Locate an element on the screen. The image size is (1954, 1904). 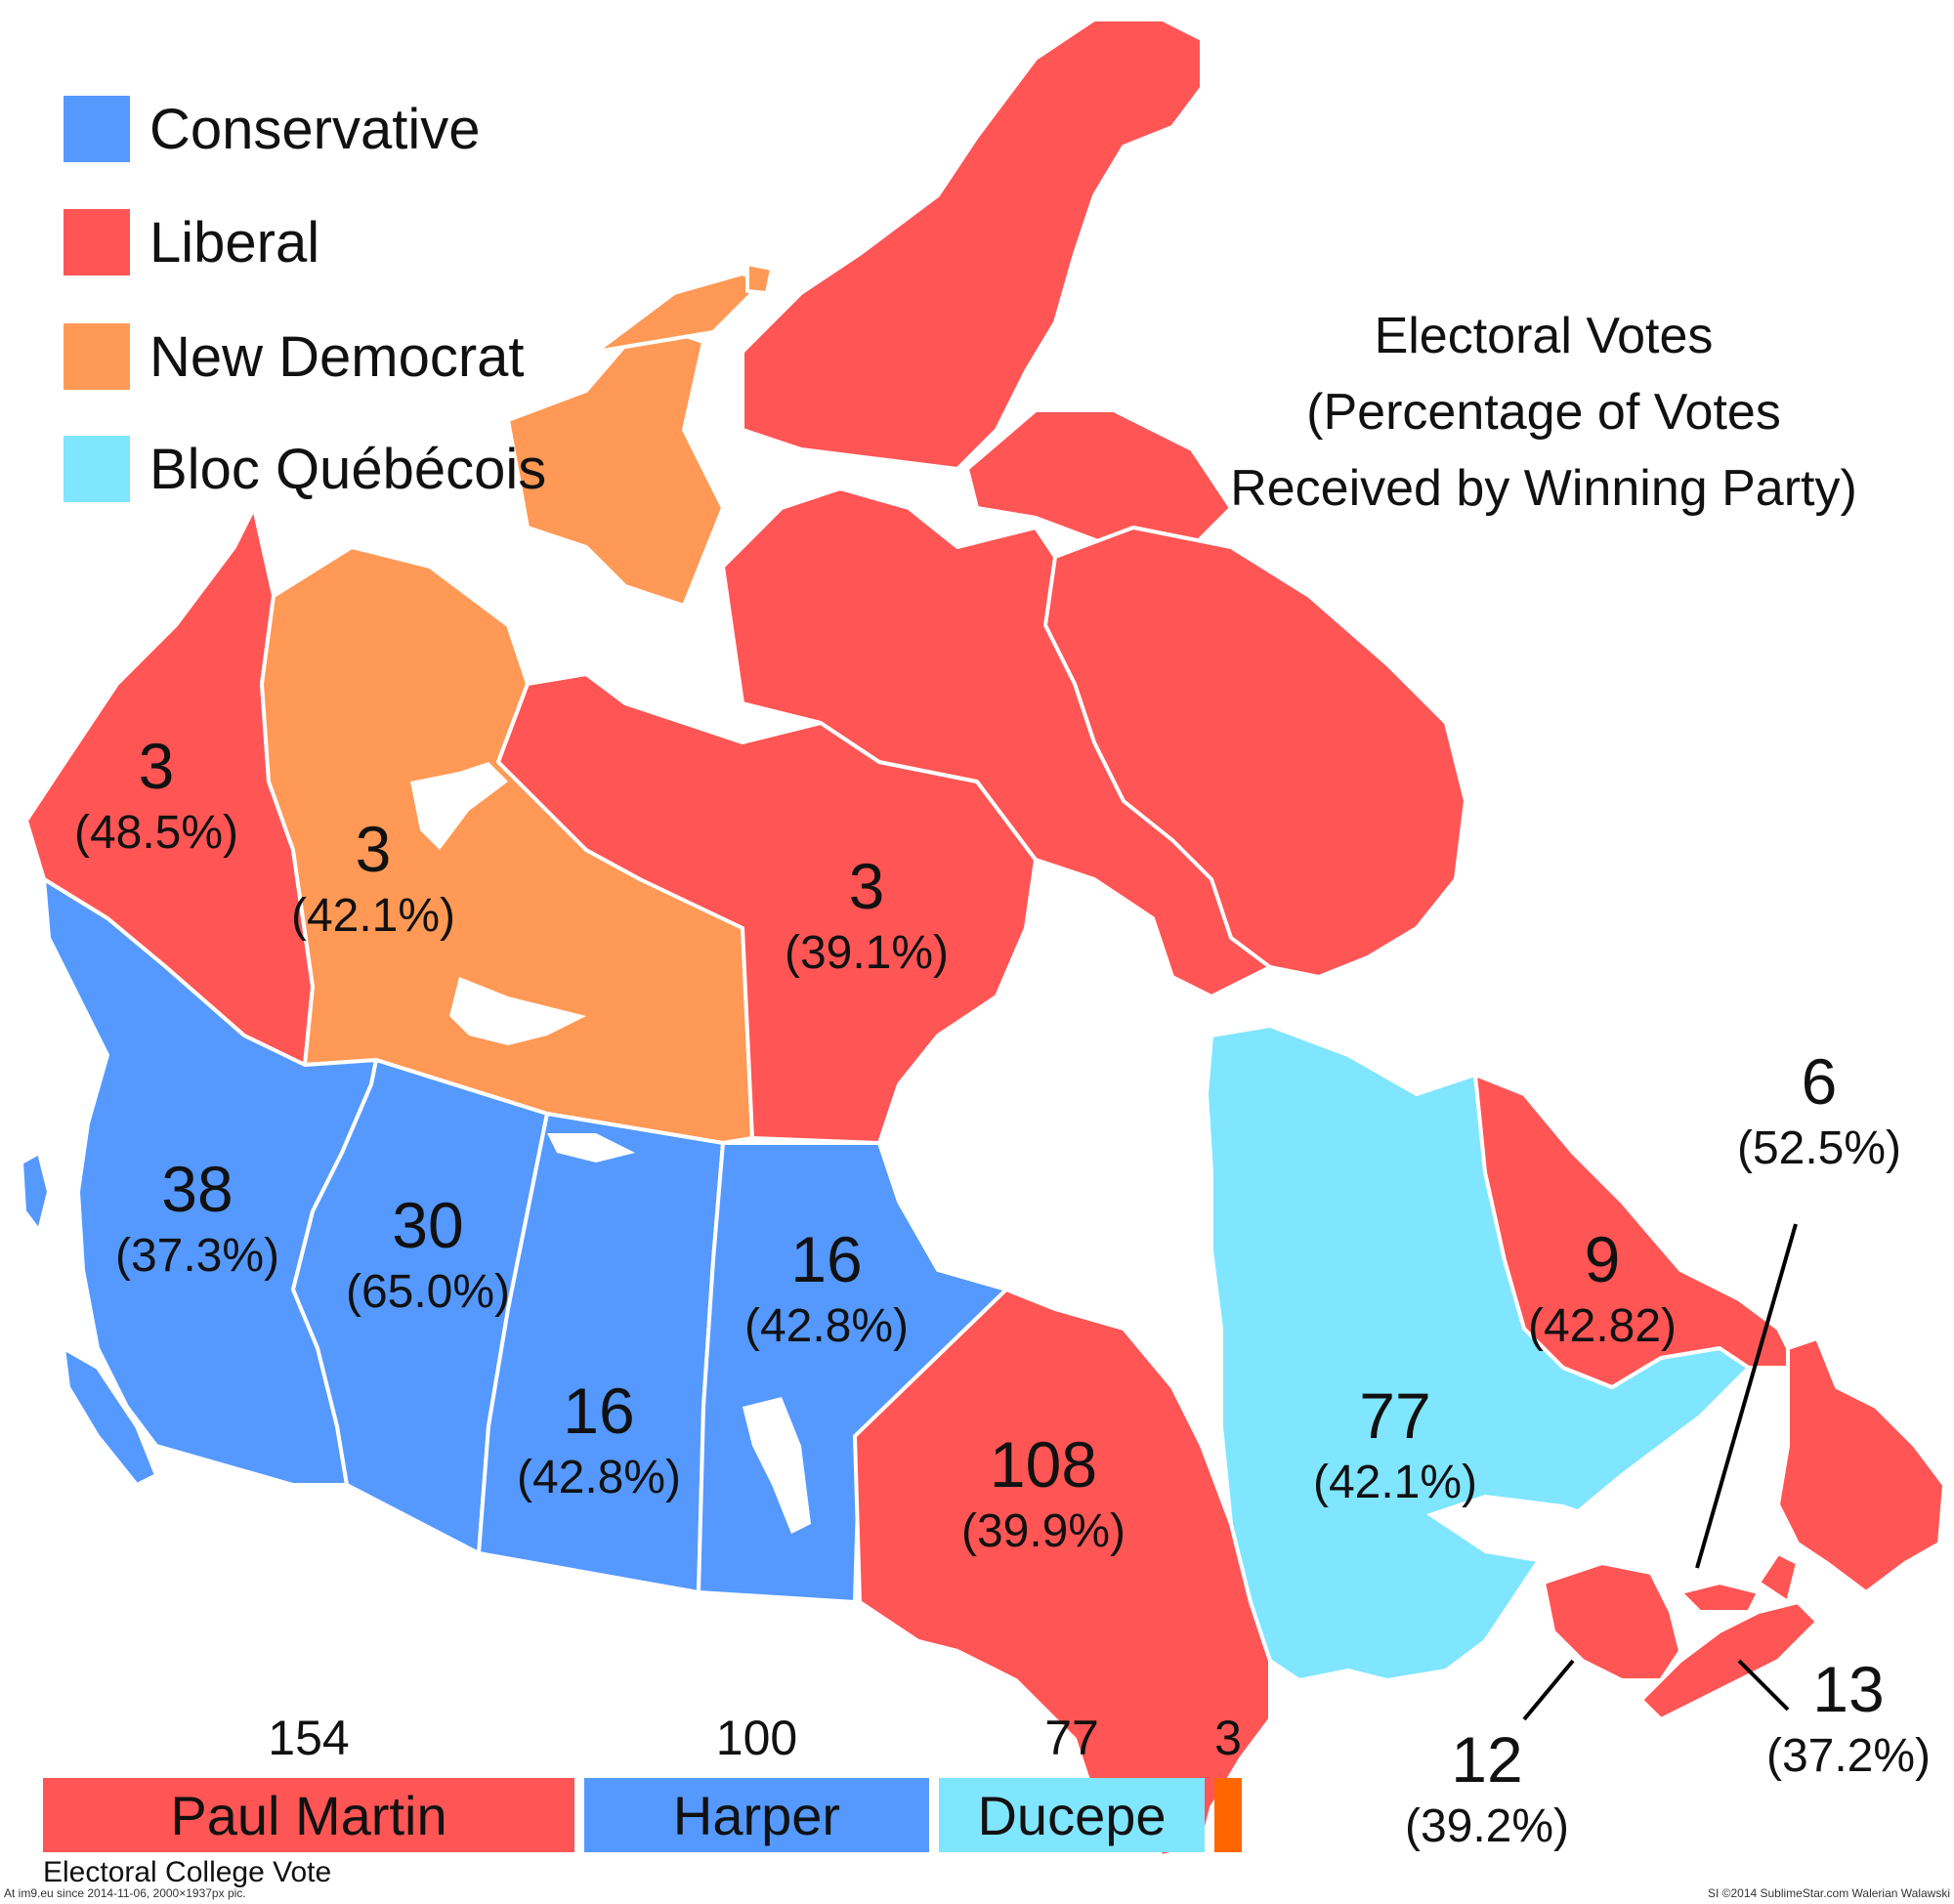
label-prince-edward-island: 6 (52.5%) is located at coordinates (1819, 1110).